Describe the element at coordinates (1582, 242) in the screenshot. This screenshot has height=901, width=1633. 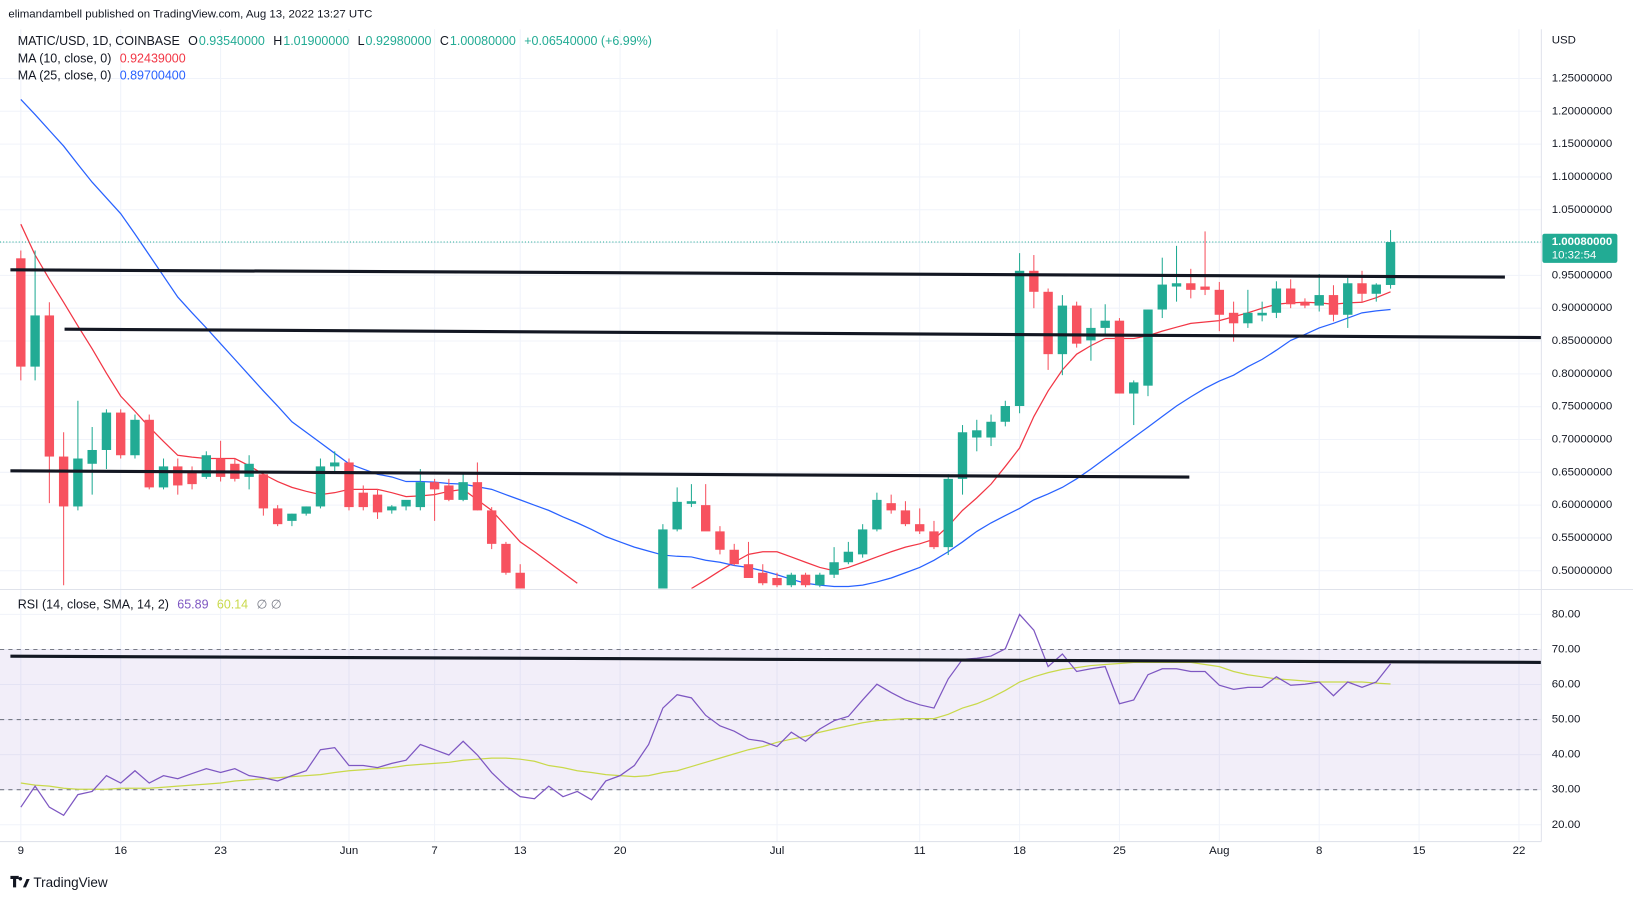
I see `last-price-label: 1.00080000` at that location.